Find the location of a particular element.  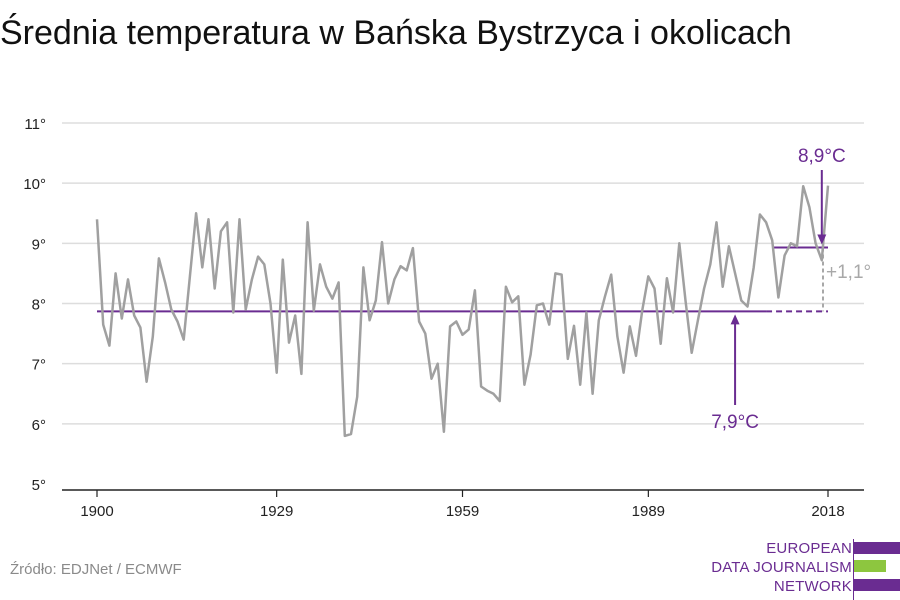

logo-bar-bottom is located at coordinates (877, 585).